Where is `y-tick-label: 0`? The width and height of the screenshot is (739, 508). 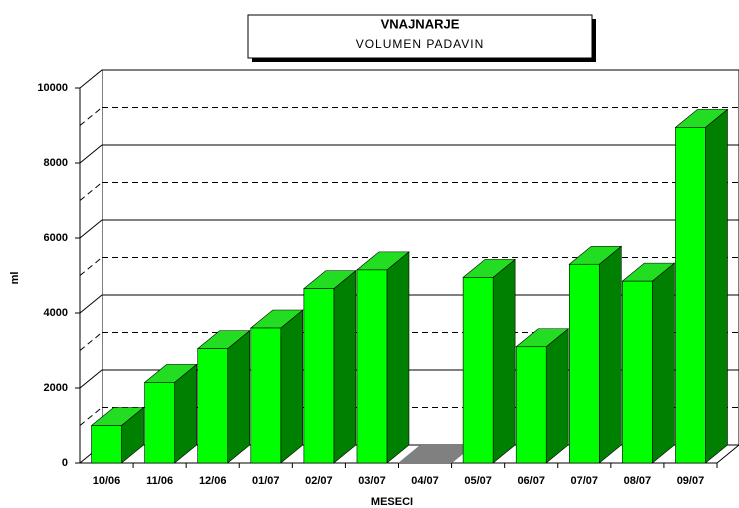
y-tick-label: 0 is located at coordinates (65, 463).